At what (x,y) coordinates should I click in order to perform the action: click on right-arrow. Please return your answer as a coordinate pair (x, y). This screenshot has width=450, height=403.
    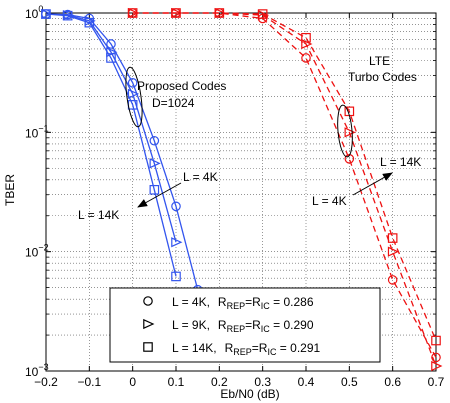
    Looking at the image, I should click on (372, 184).